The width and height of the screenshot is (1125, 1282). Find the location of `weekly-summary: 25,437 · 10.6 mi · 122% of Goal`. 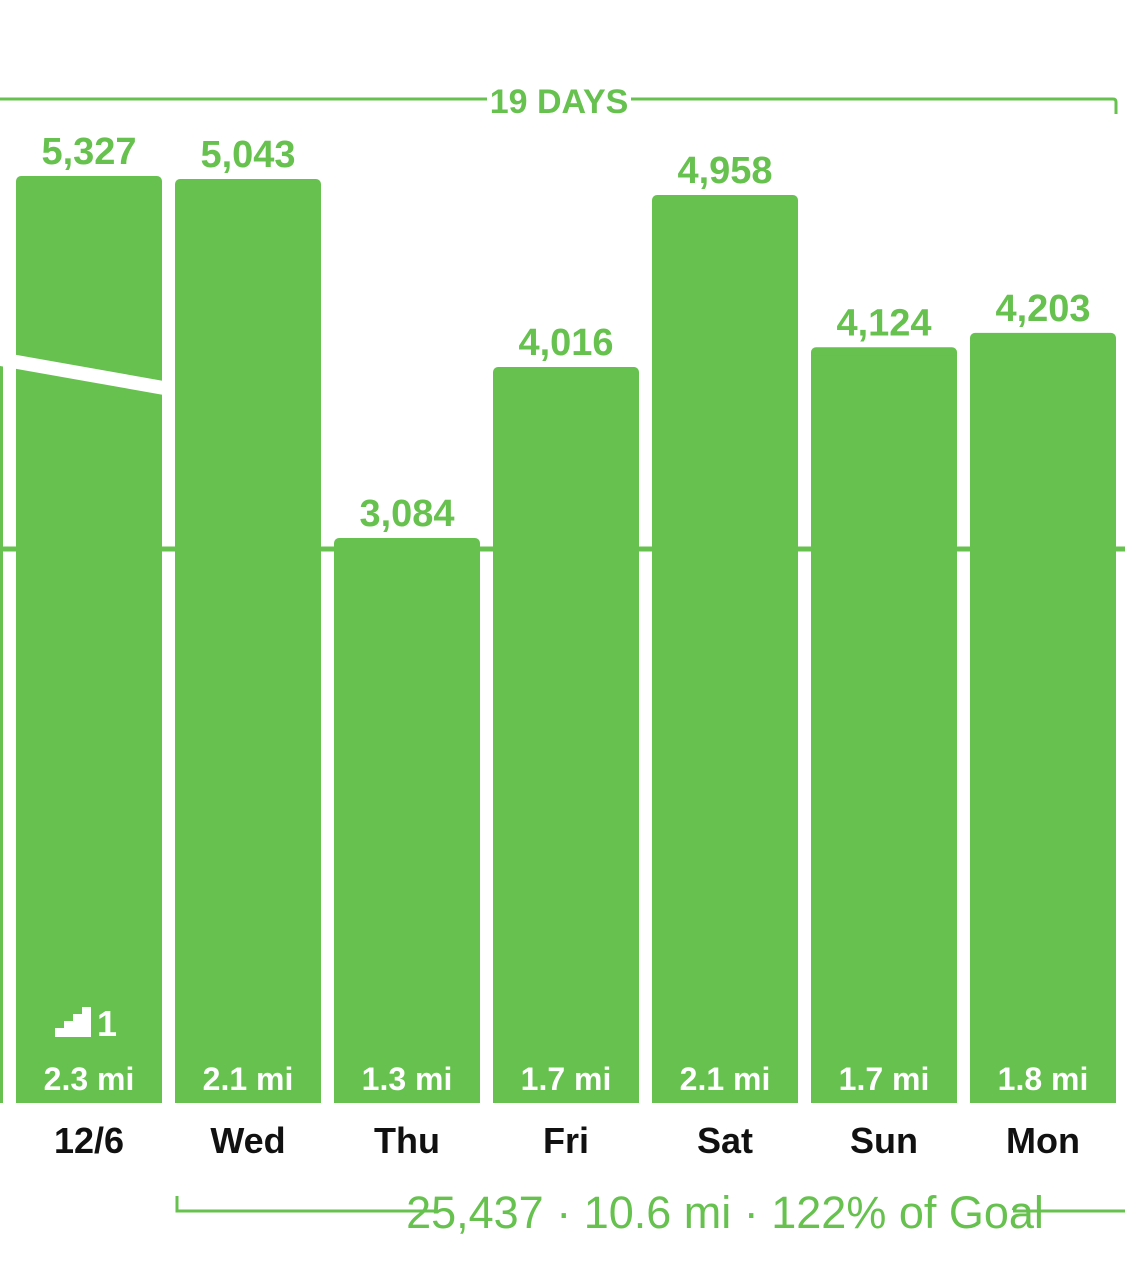

weekly-summary: 25,437 · 10.6 mi · 122% of Goal is located at coordinates (725, 1212).